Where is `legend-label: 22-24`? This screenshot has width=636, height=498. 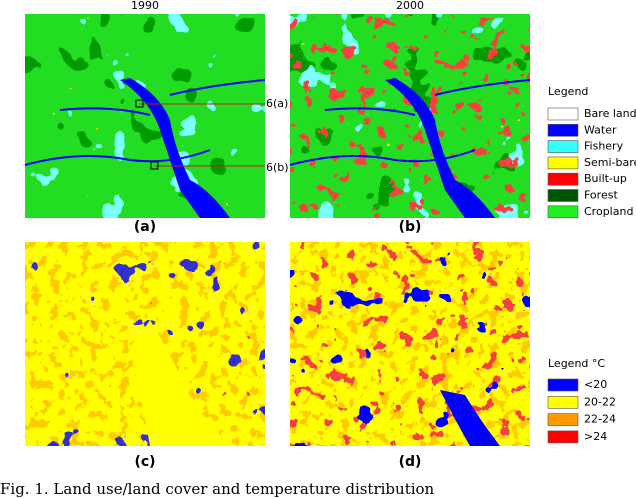
legend-label: 22-24 is located at coordinates (600, 419).